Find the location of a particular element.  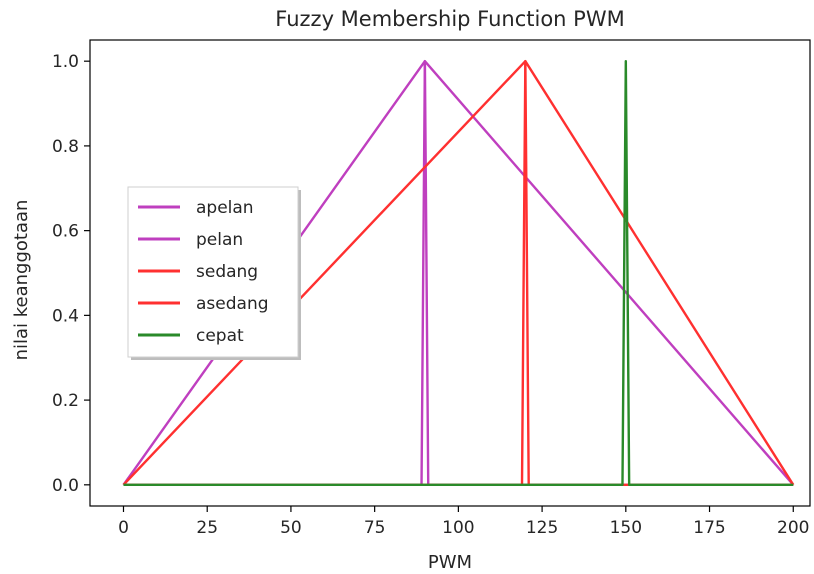

y-tick-label: 1.0 is located at coordinates (65, 62).